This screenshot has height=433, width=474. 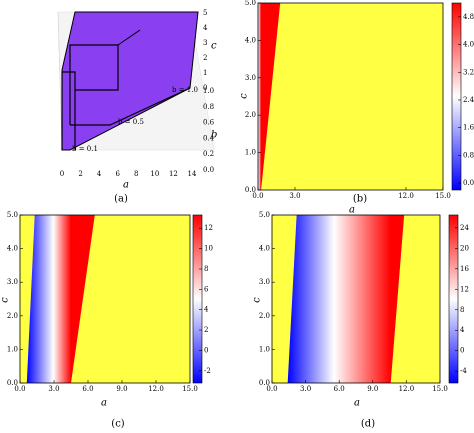 What do you see at coordinates (117, 174) in the screenshot?
I see `x-tick-label: 6` at bounding box center [117, 174].